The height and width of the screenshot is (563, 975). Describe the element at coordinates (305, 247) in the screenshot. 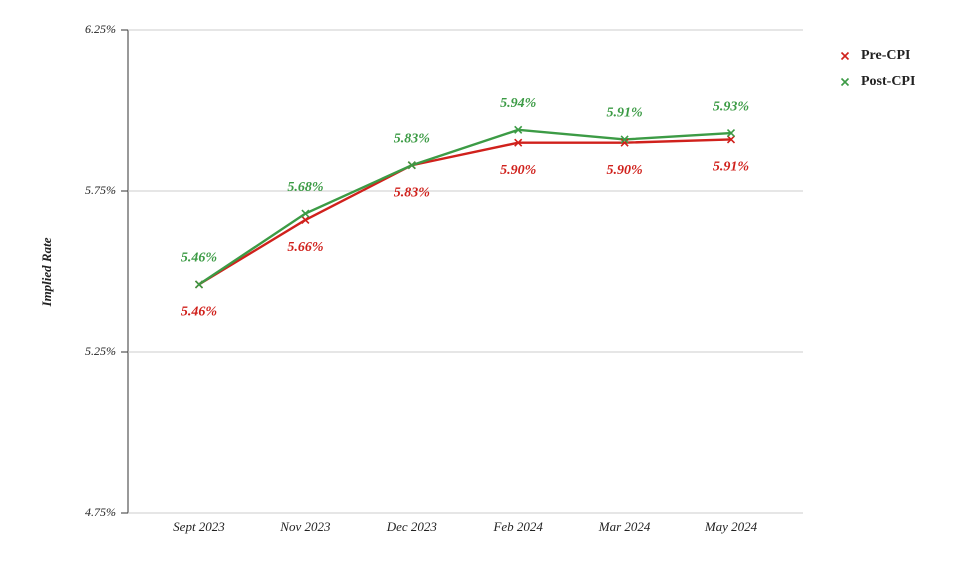

I see `value-label: 5.66%` at that location.